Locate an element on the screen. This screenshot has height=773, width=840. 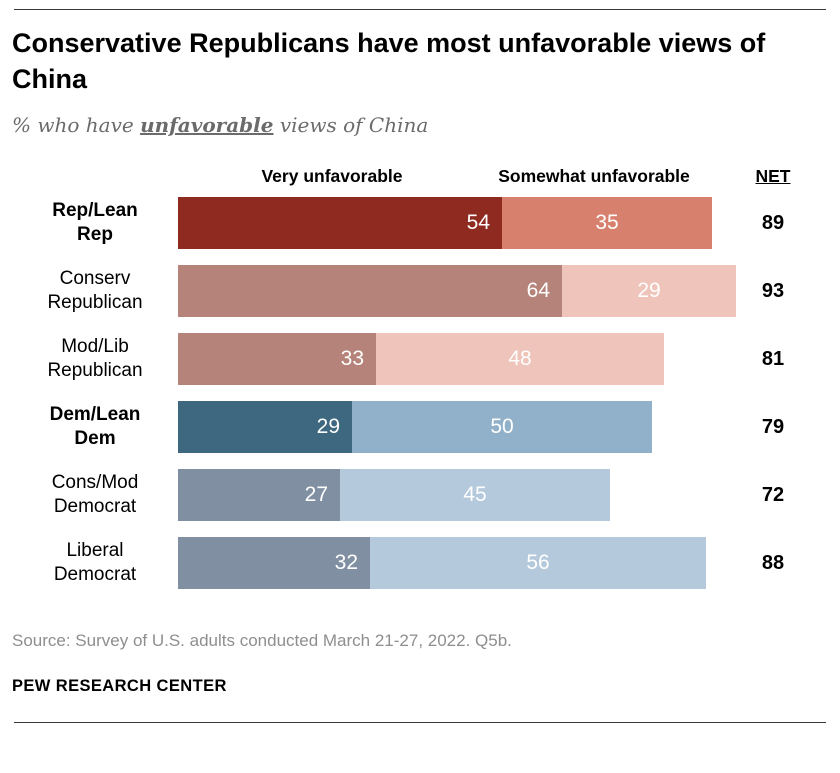
bottom-divider is located at coordinates (420, 723).